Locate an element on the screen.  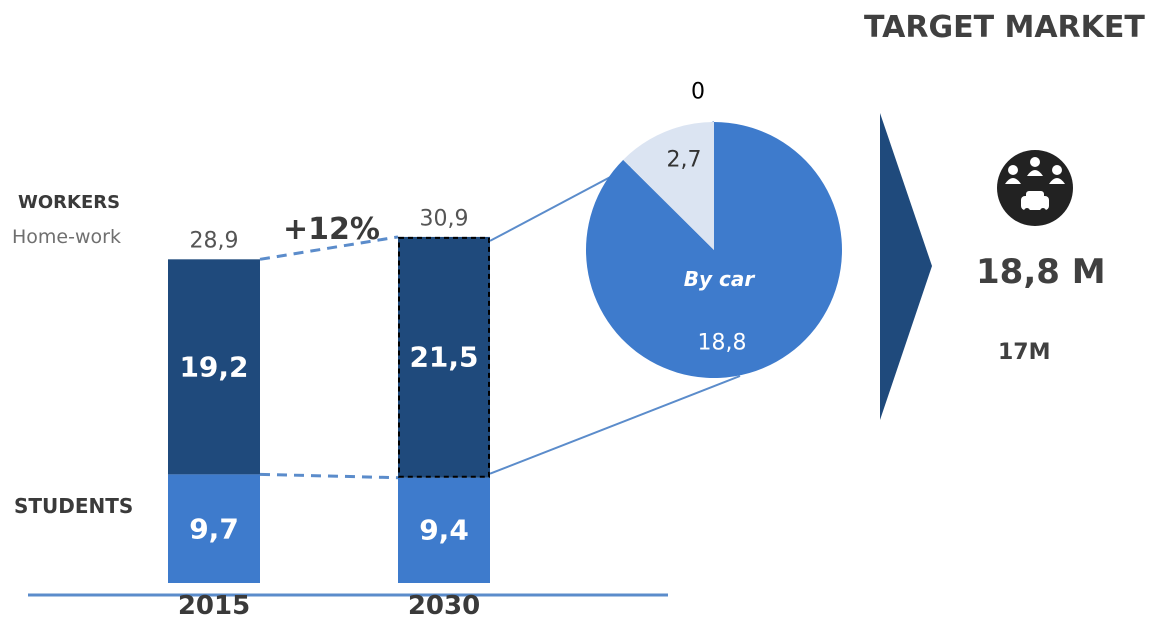
bar-workers-2015 is located at coordinates (214, 367).